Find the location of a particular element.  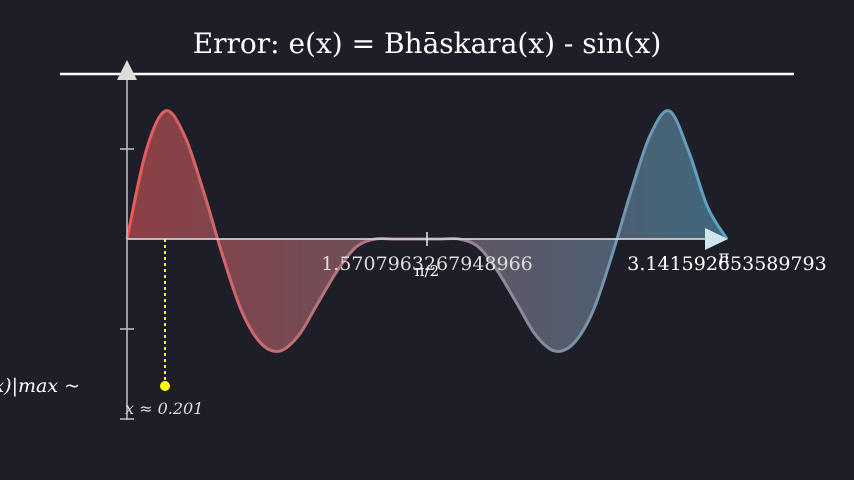

x-tick-label-pi: 3.141592653589793 is located at coordinates (726, 264).